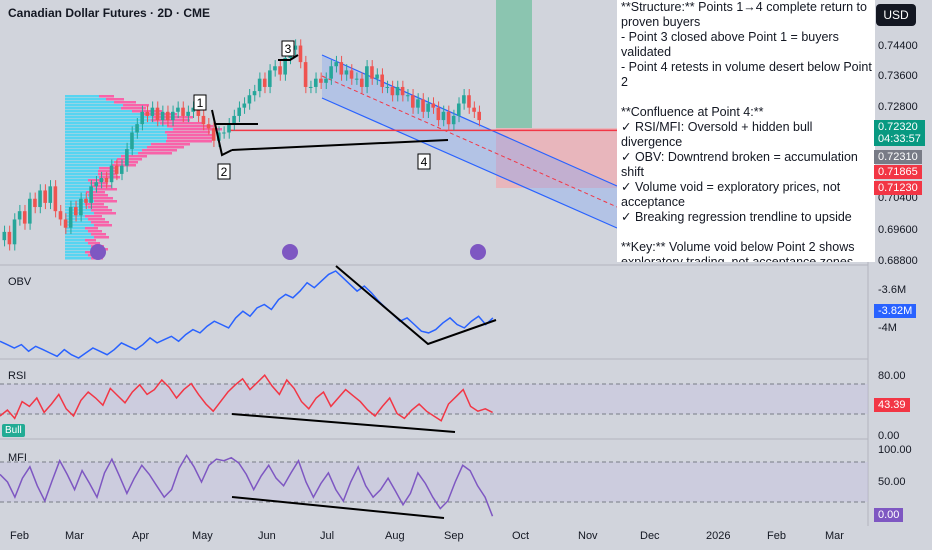 The width and height of the screenshot is (932, 550). I want to click on mfi-pane, so click(434, 483).